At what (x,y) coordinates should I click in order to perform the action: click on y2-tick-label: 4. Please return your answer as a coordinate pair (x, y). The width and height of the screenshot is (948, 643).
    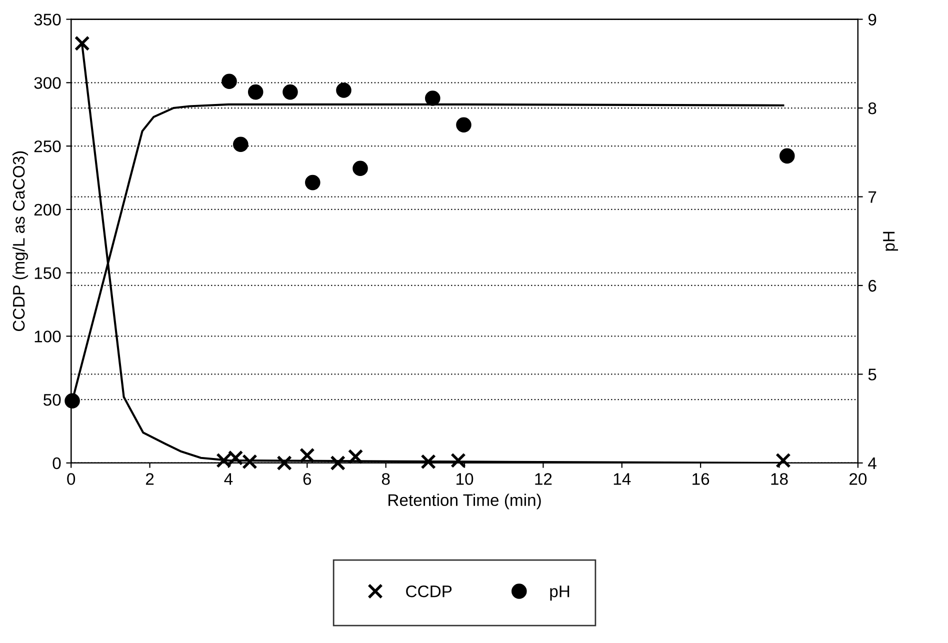
    Looking at the image, I should click on (872, 463).